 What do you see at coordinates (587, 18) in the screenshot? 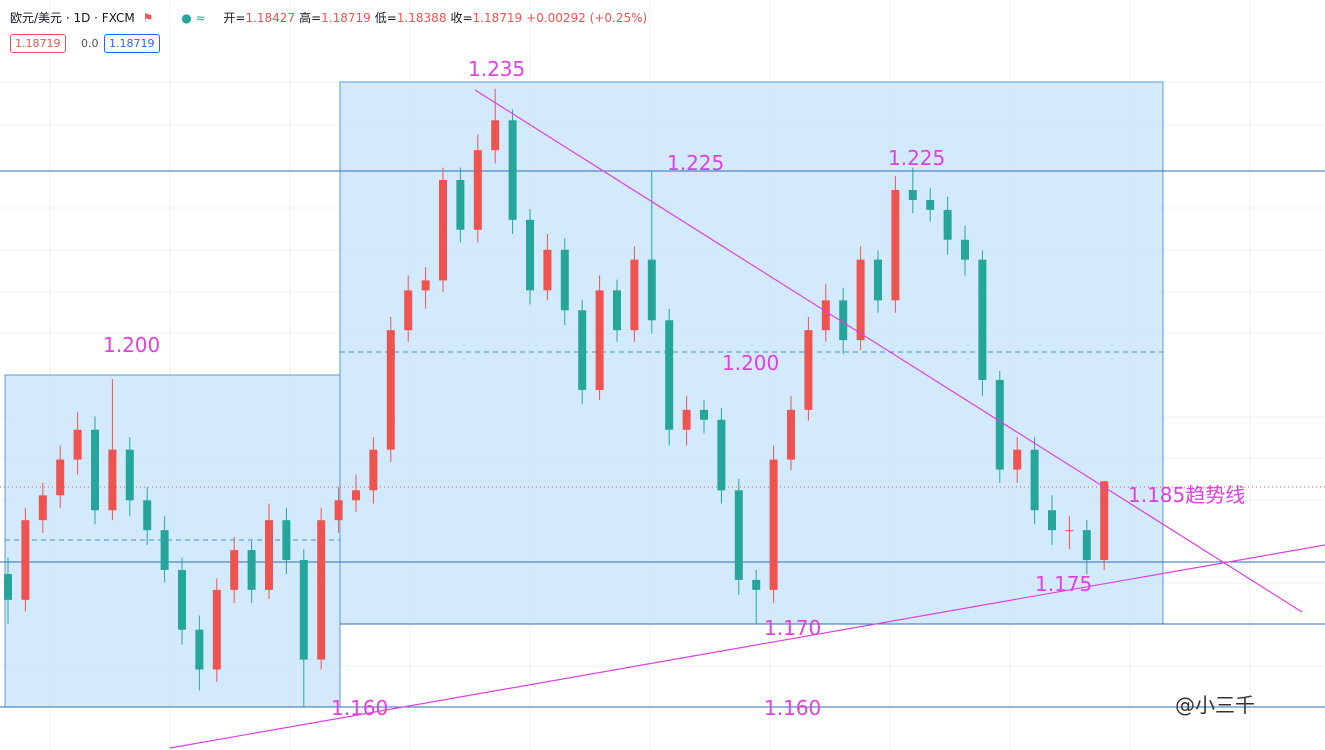
I see `quote-change: +0.00292 (+0.25%)` at bounding box center [587, 18].